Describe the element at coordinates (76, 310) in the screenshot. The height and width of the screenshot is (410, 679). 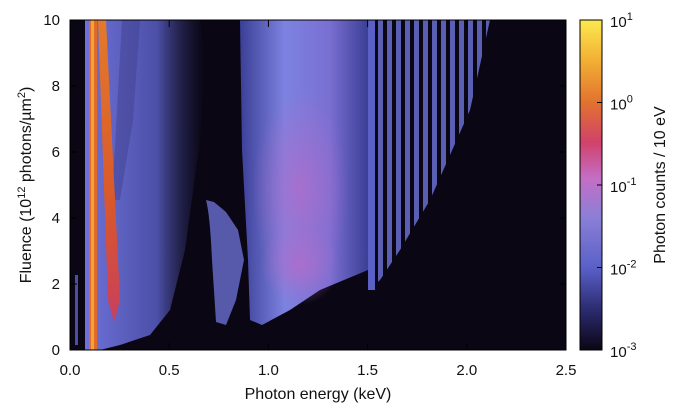
I see `left-edge-column` at that location.